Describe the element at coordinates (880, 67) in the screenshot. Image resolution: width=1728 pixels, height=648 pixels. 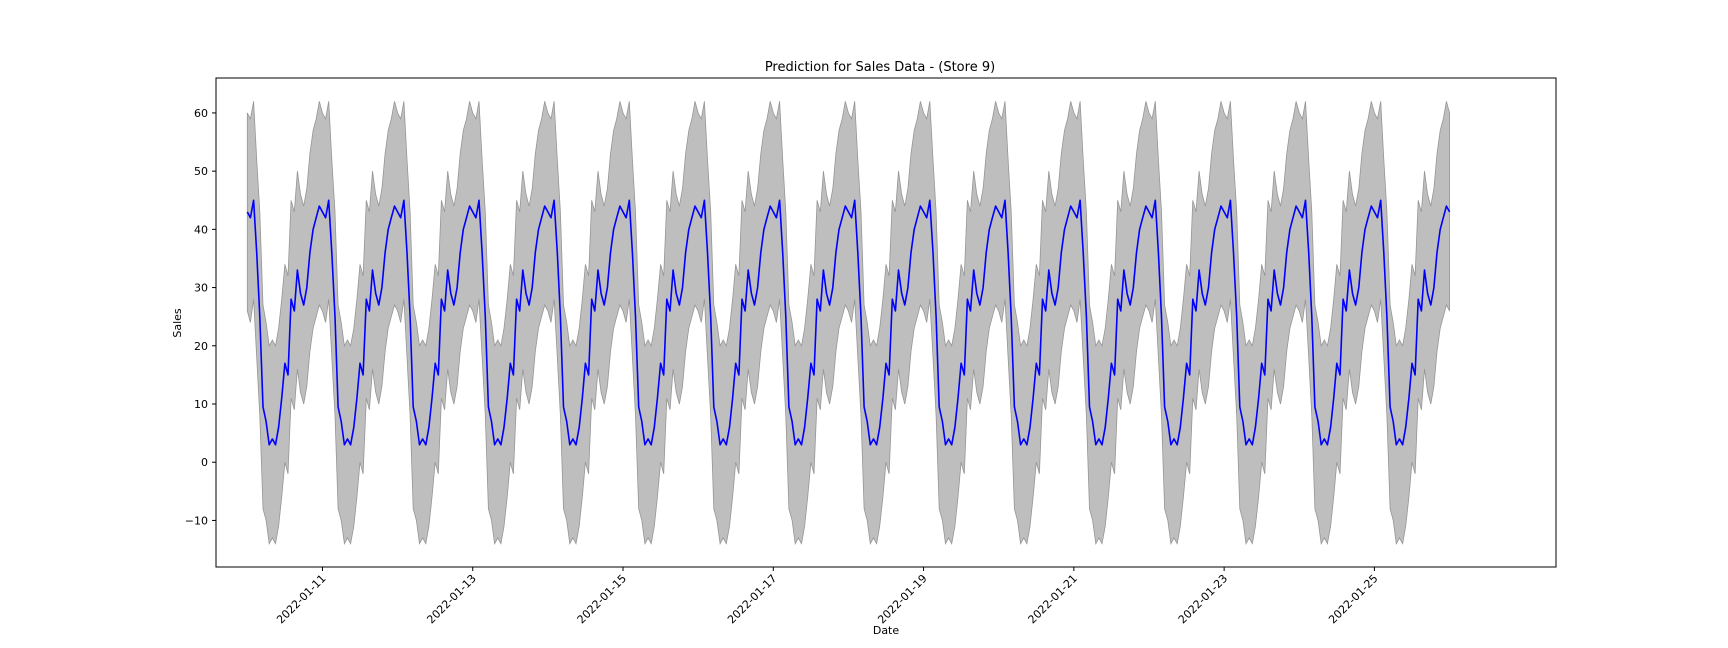
I see `chart-title: Prediction for Sales Data - (Store 9)` at that location.